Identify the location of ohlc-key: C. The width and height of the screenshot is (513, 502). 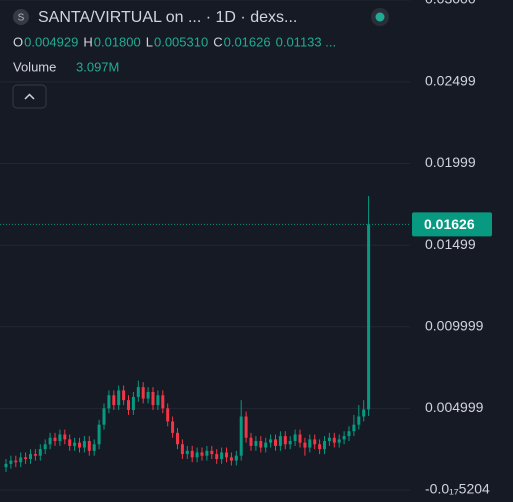
(217, 41).